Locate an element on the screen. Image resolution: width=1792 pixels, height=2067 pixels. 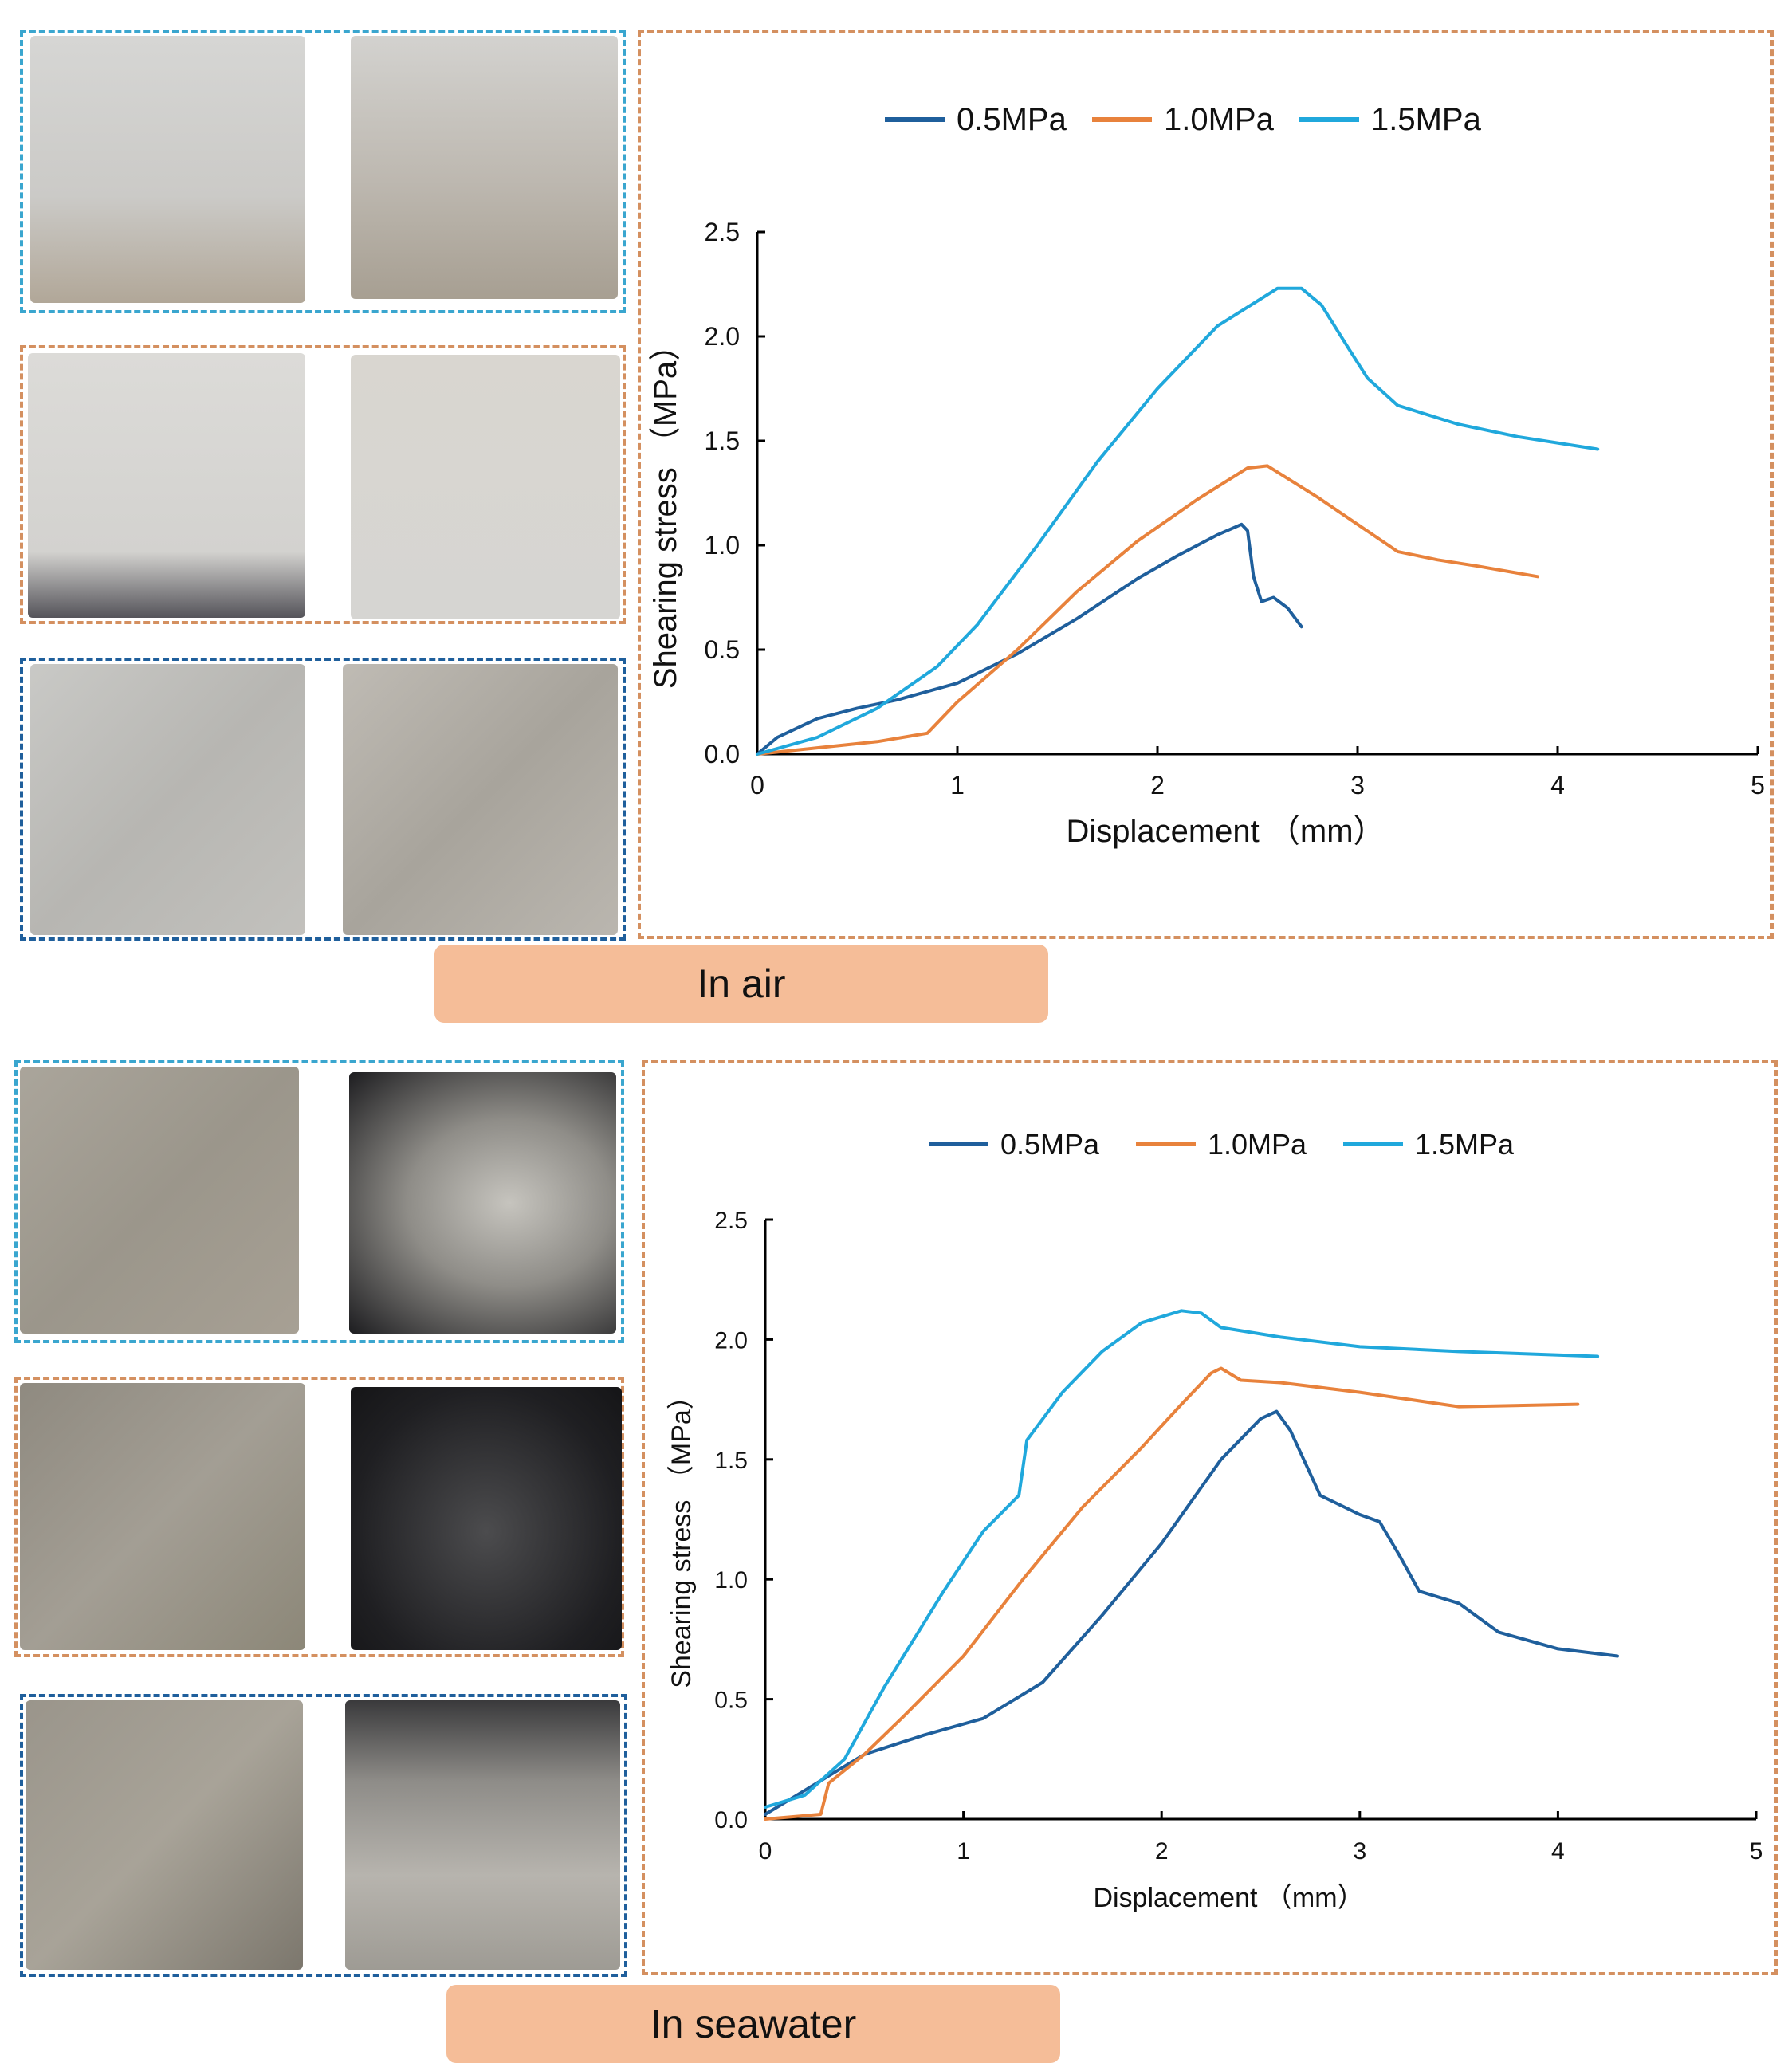
air-condition-label: In air is located at coordinates (741, 984).